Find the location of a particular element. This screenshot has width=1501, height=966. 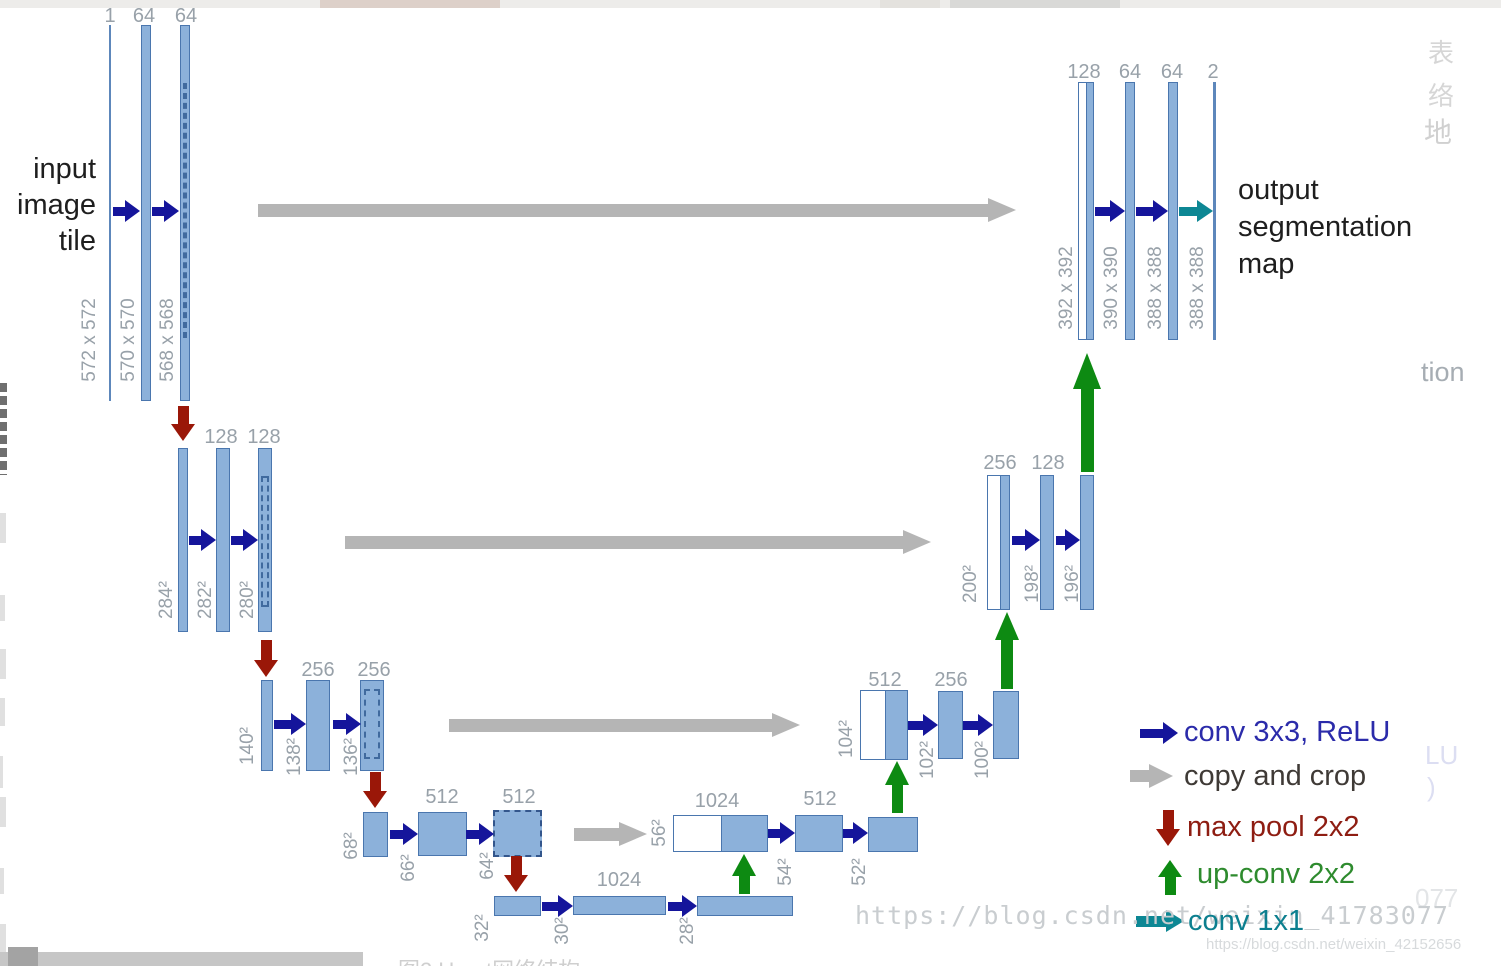

bottom-scrollbar-thumb-artifact is located at coordinates (23, 956).